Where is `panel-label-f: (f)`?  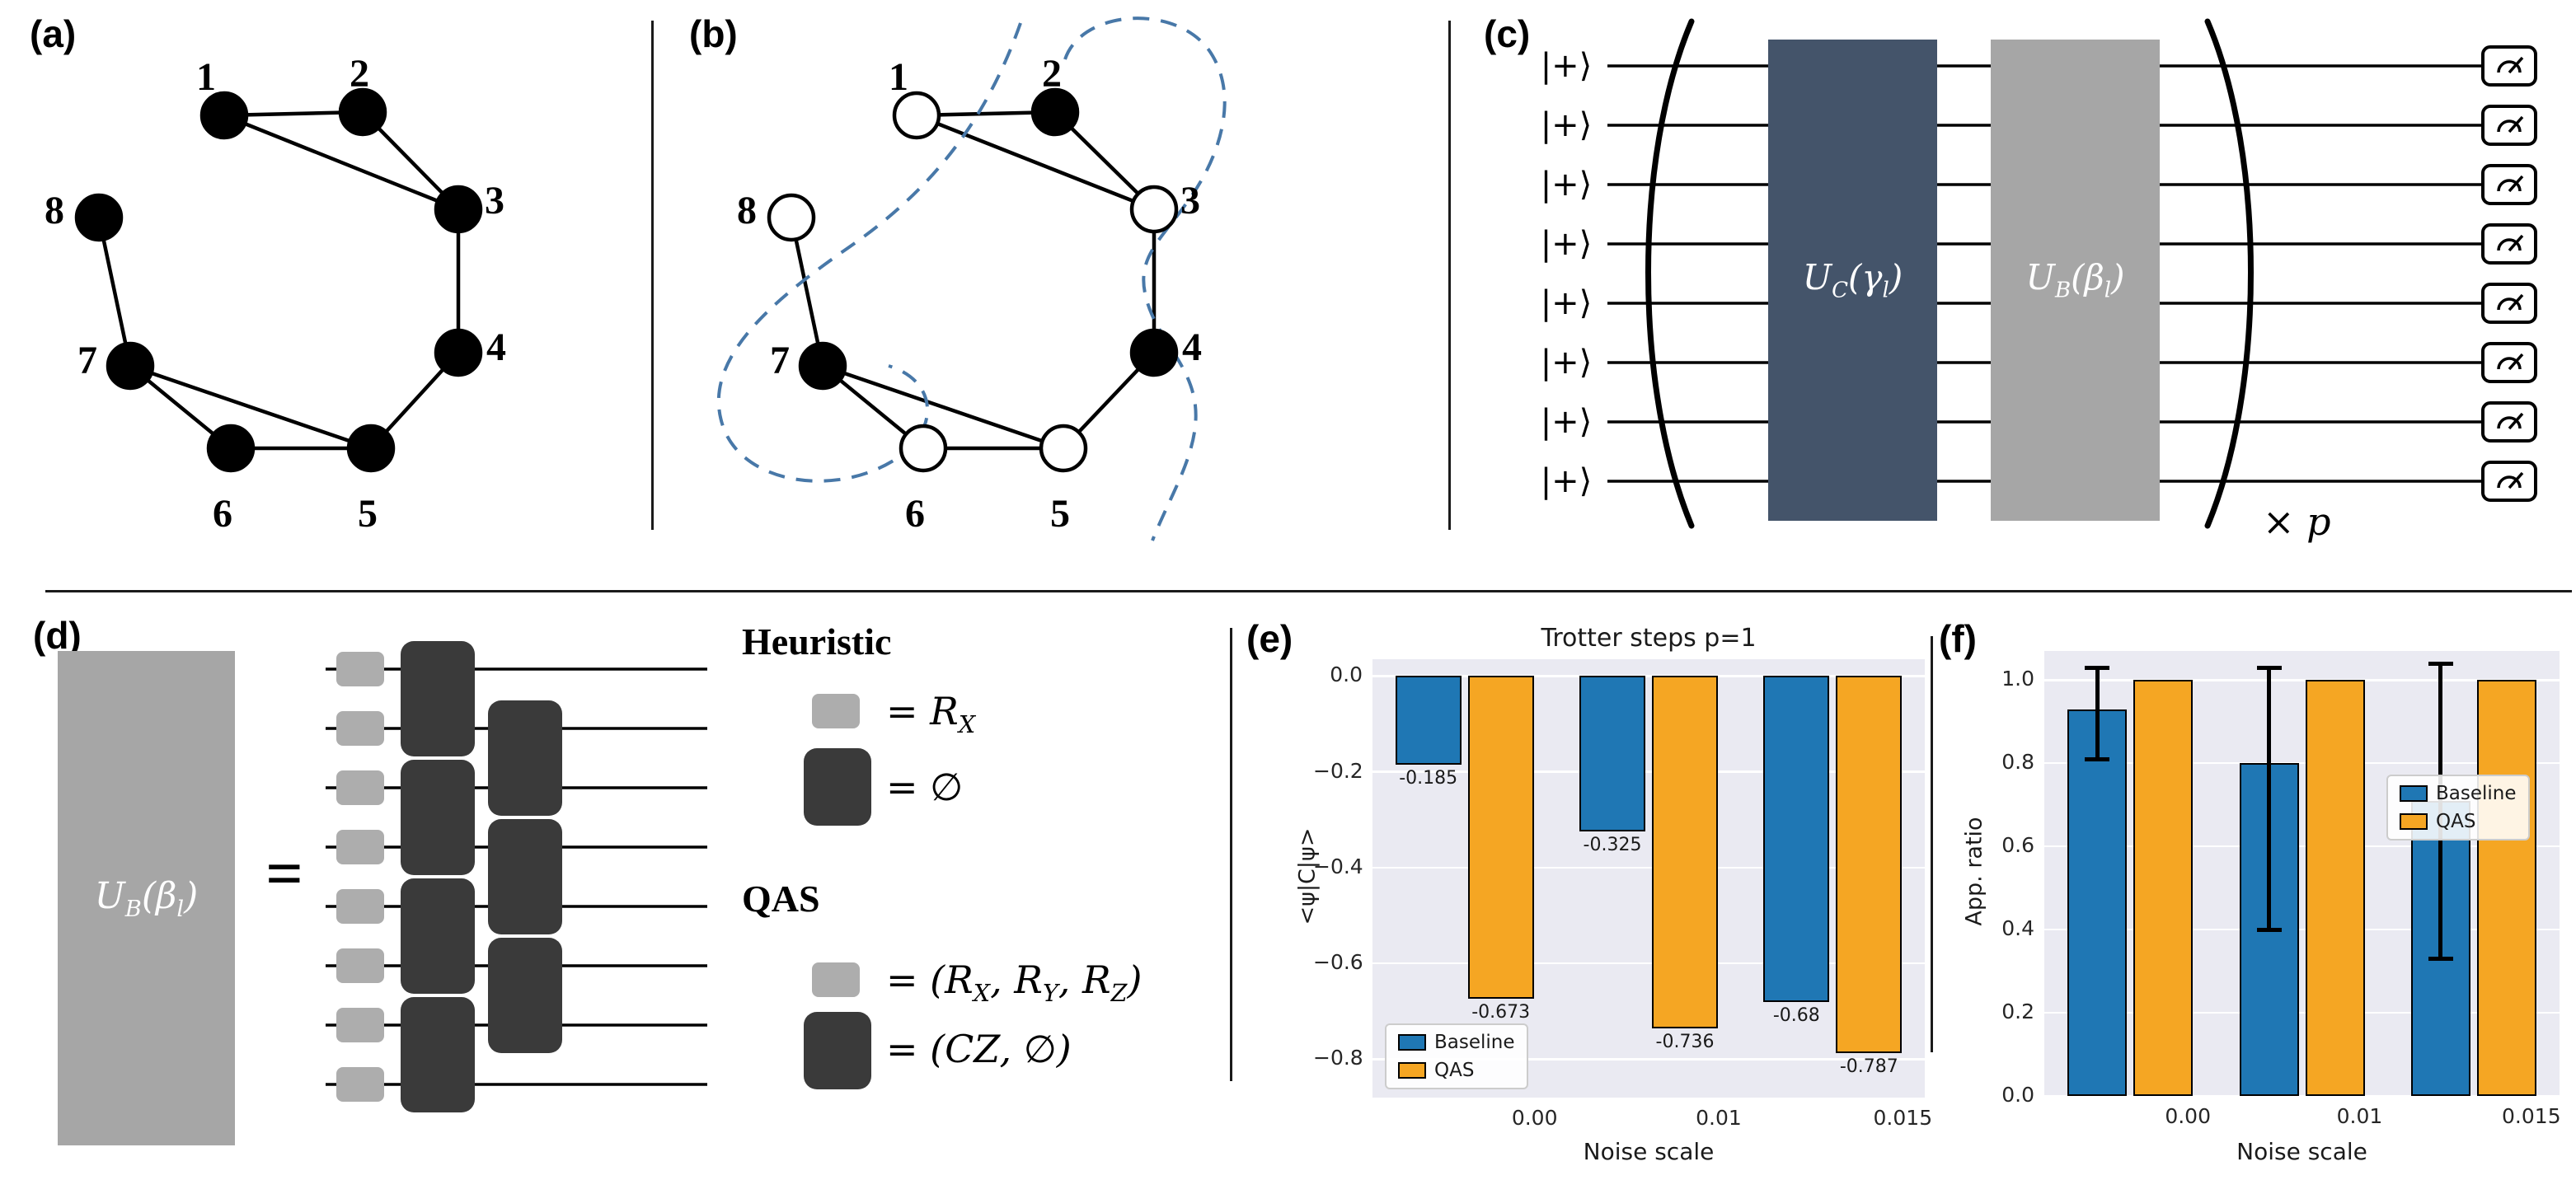 panel-label-f: (f) is located at coordinates (1958, 638).